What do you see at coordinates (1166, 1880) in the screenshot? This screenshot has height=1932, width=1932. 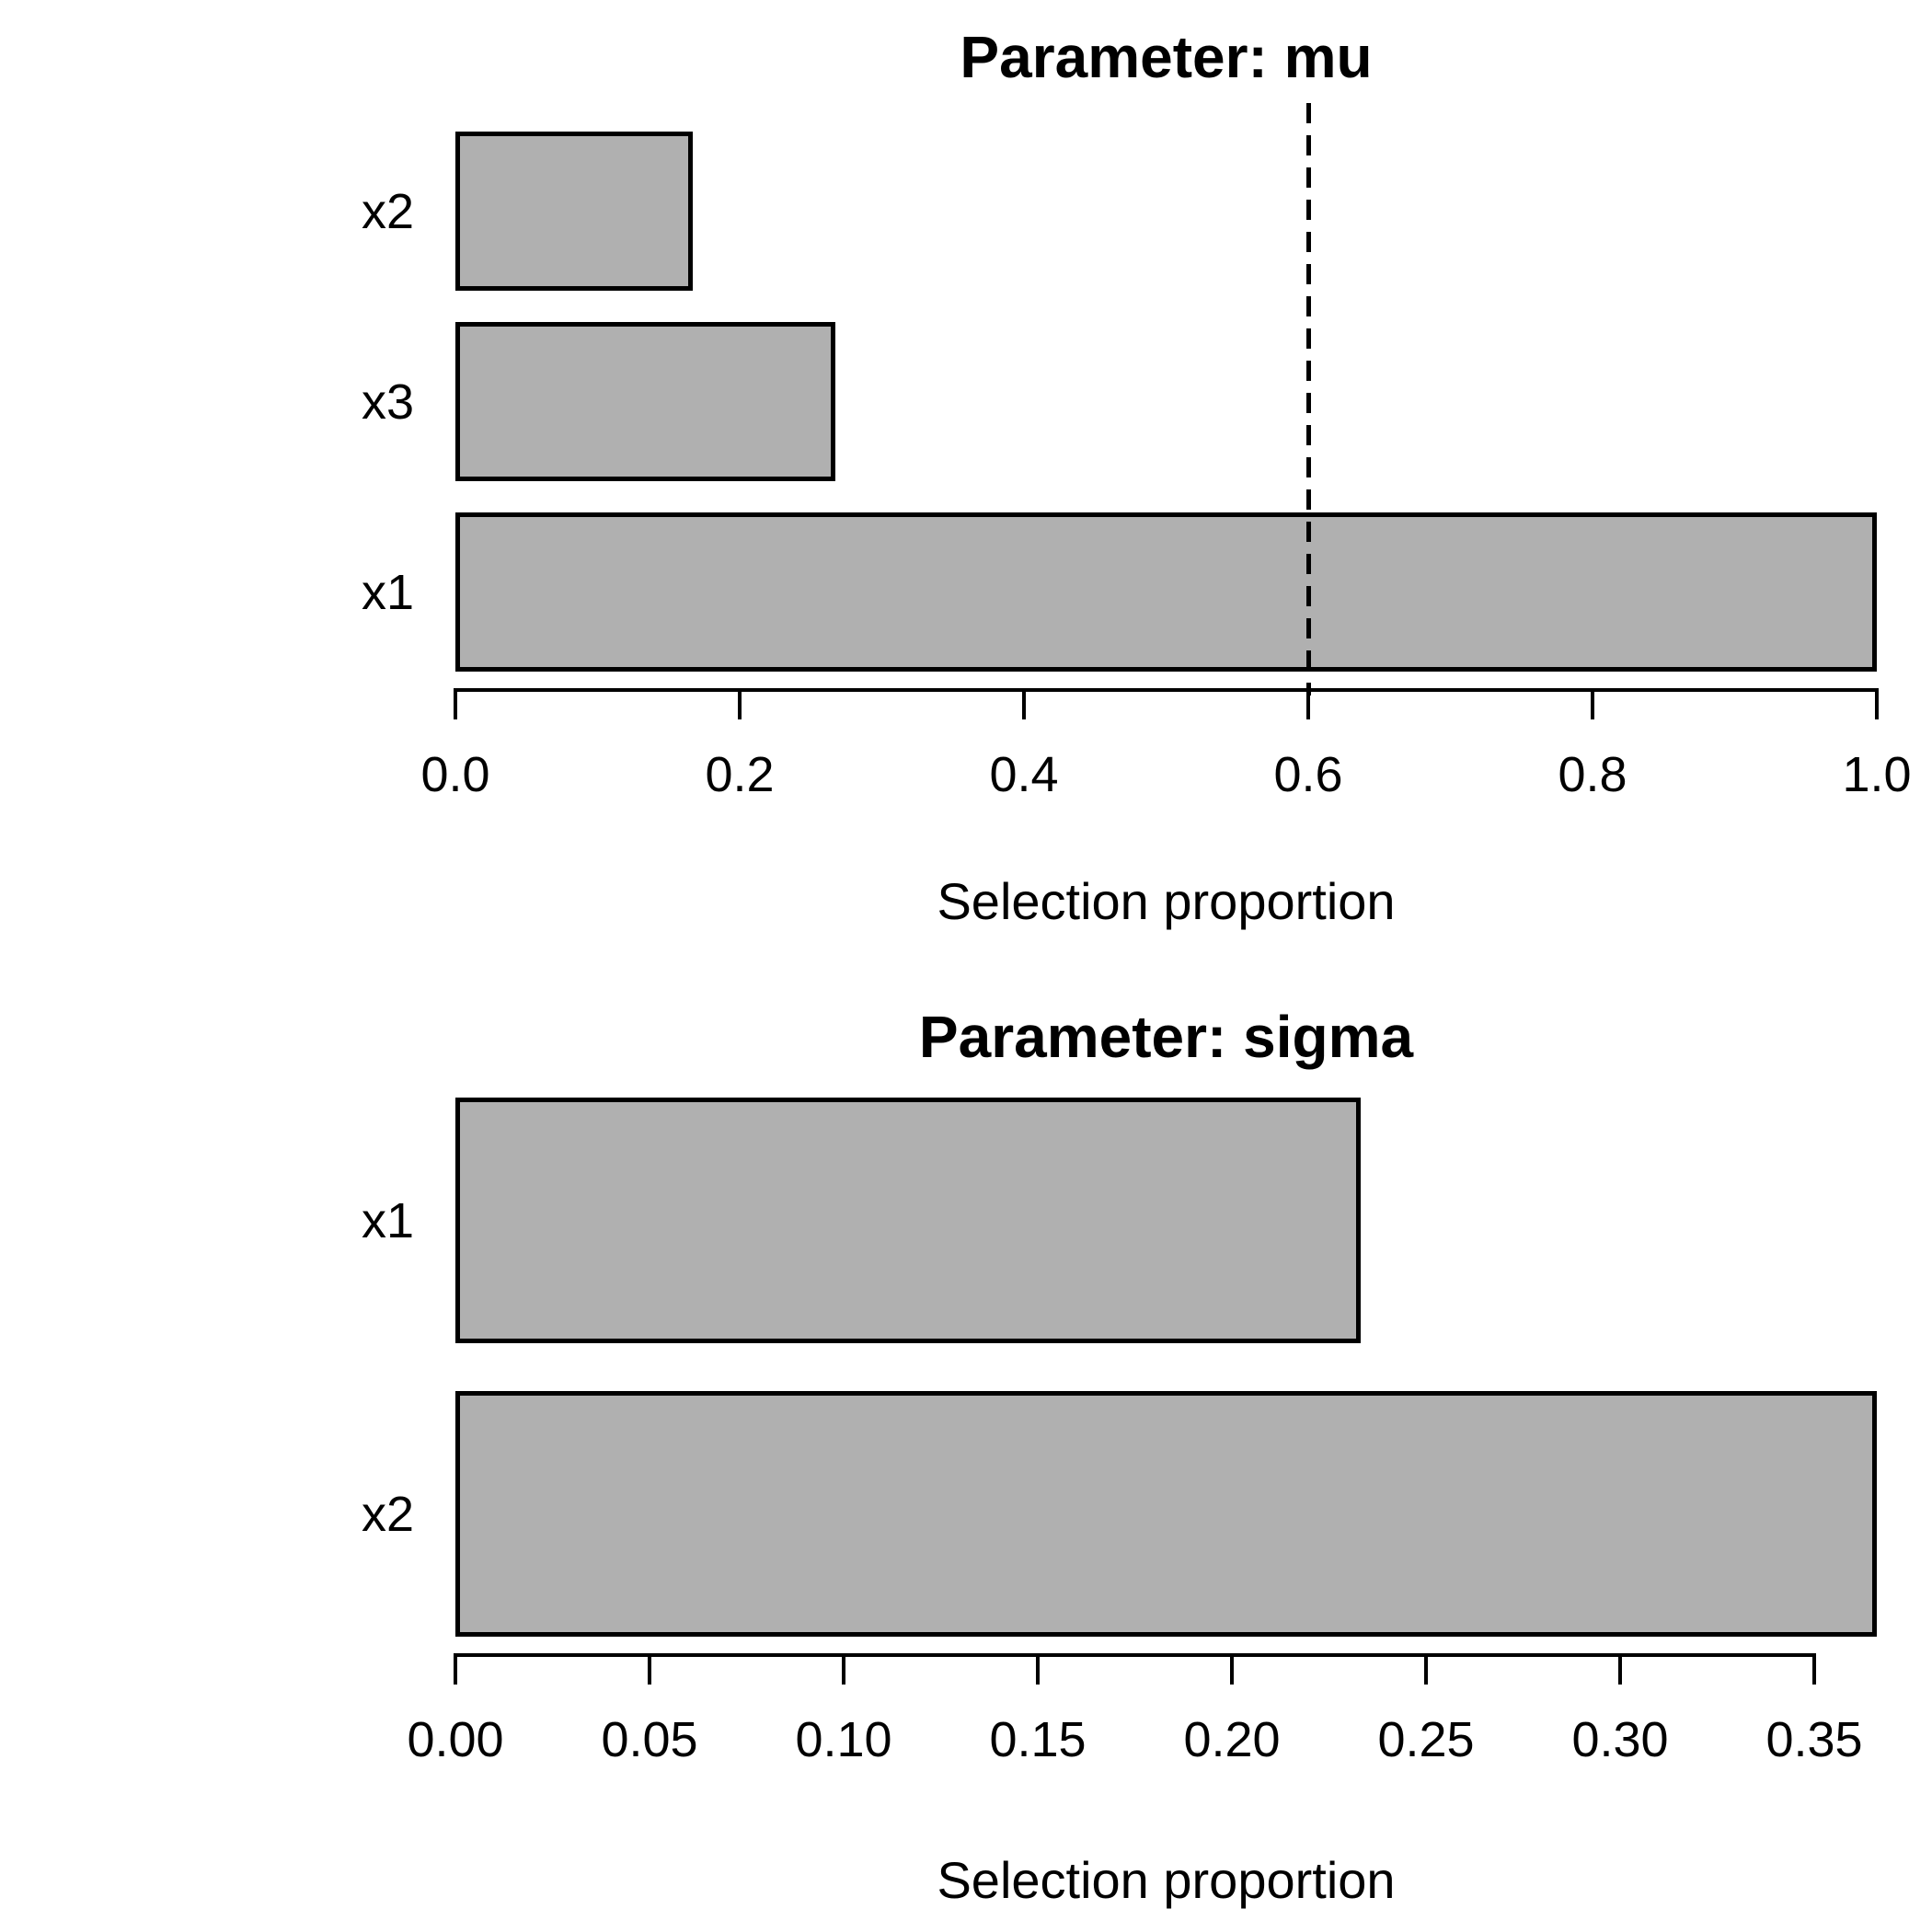 I see `x-axis-title-sigma: Selection proportion` at bounding box center [1166, 1880].